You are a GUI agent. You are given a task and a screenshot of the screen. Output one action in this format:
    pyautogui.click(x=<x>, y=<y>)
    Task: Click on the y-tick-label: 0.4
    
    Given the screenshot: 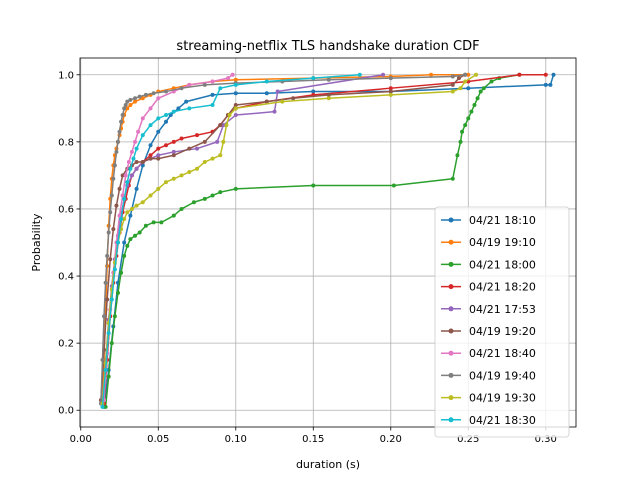 What is the action you would take?
    pyautogui.click(x=66, y=277)
    